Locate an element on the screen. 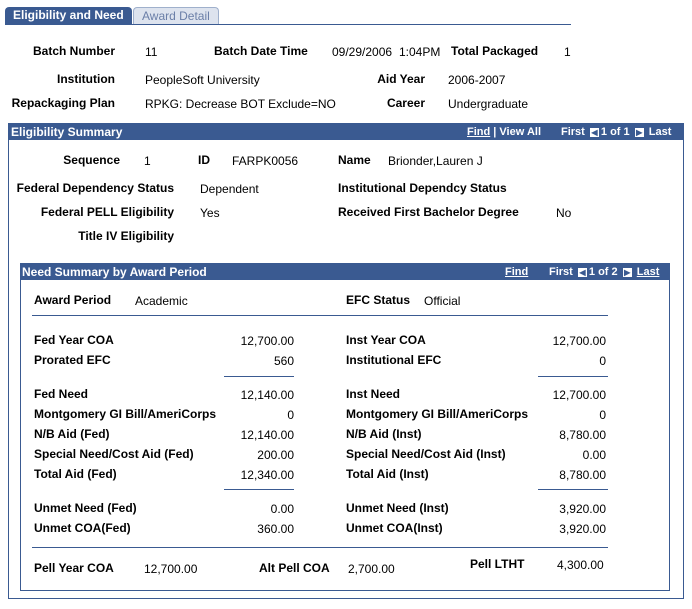 The height and width of the screenshot is (609, 692). aid-year-label: Aid Year is located at coordinates (401, 79).